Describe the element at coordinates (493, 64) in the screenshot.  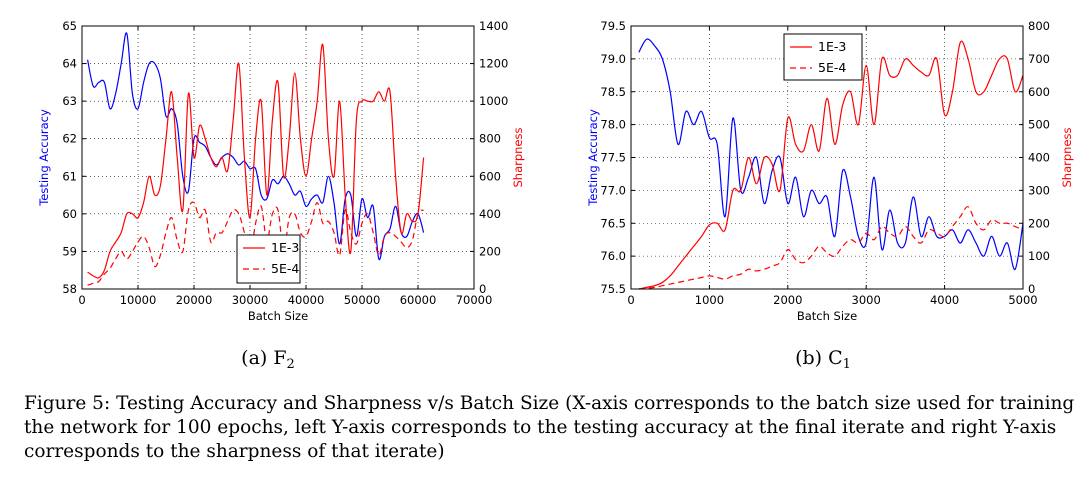
I see `y-right-tick-label: 1200` at that location.